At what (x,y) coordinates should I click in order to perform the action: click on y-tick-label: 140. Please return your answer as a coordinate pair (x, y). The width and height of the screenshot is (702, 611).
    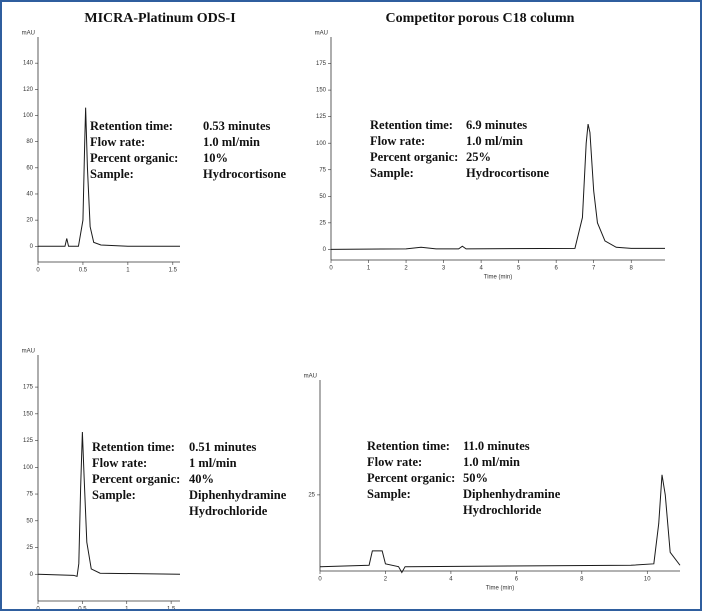
    Looking at the image, I should click on (28, 64).